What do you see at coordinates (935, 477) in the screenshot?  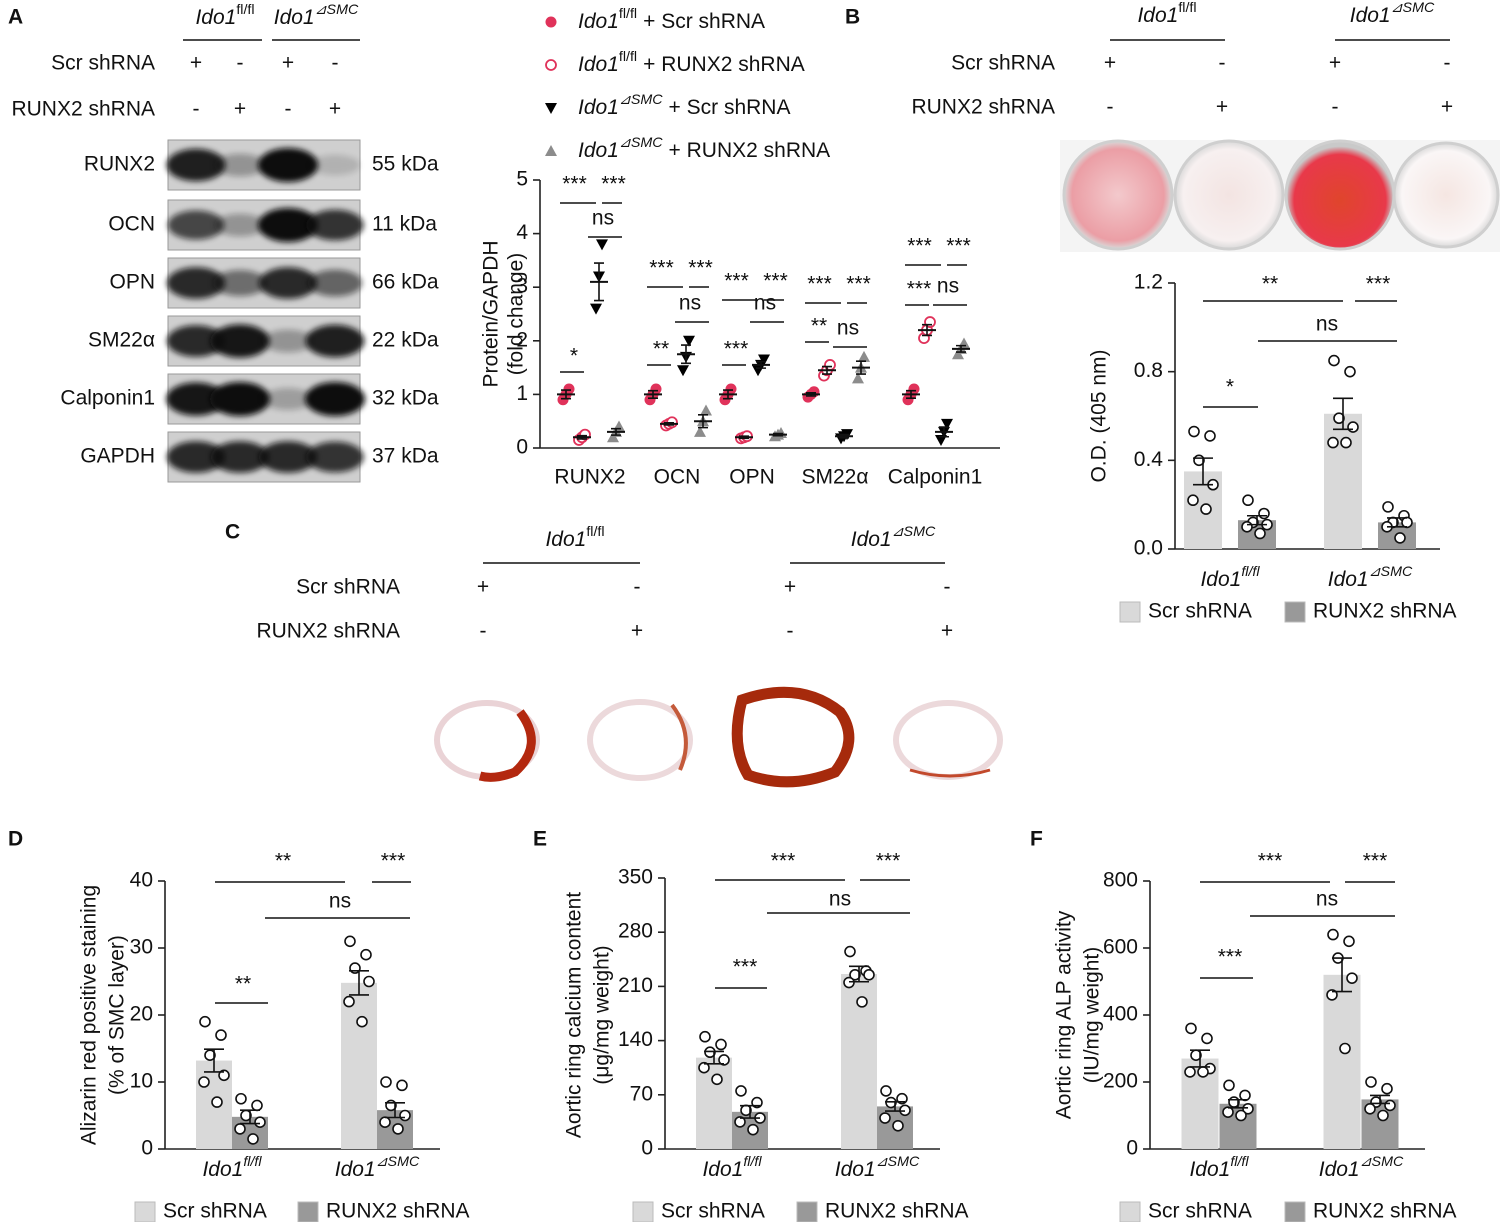 I see `x-tick-label: Calponin1` at bounding box center [935, 477].